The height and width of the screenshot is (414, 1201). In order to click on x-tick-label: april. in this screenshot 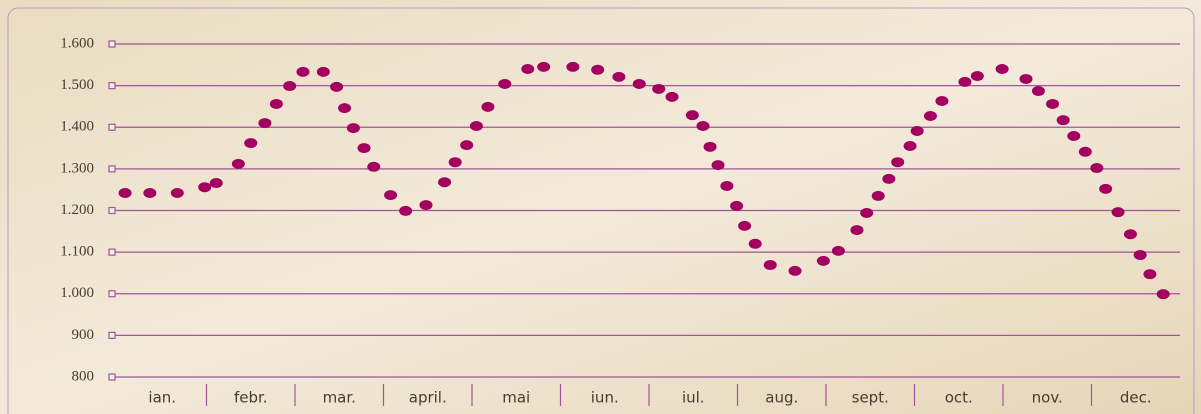, I will do `click(428, 398)`.